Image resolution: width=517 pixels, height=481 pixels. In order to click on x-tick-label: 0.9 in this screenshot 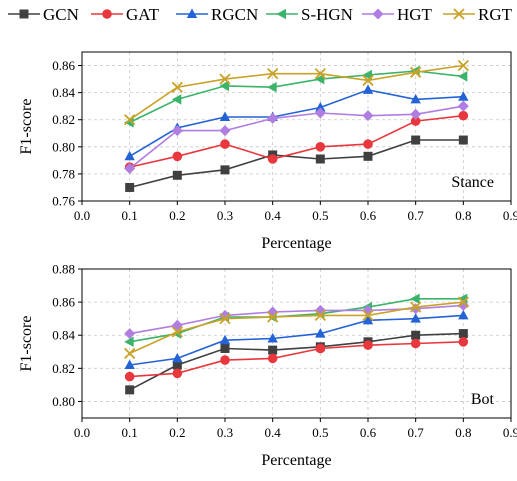, I will do `click(510, 432)`.